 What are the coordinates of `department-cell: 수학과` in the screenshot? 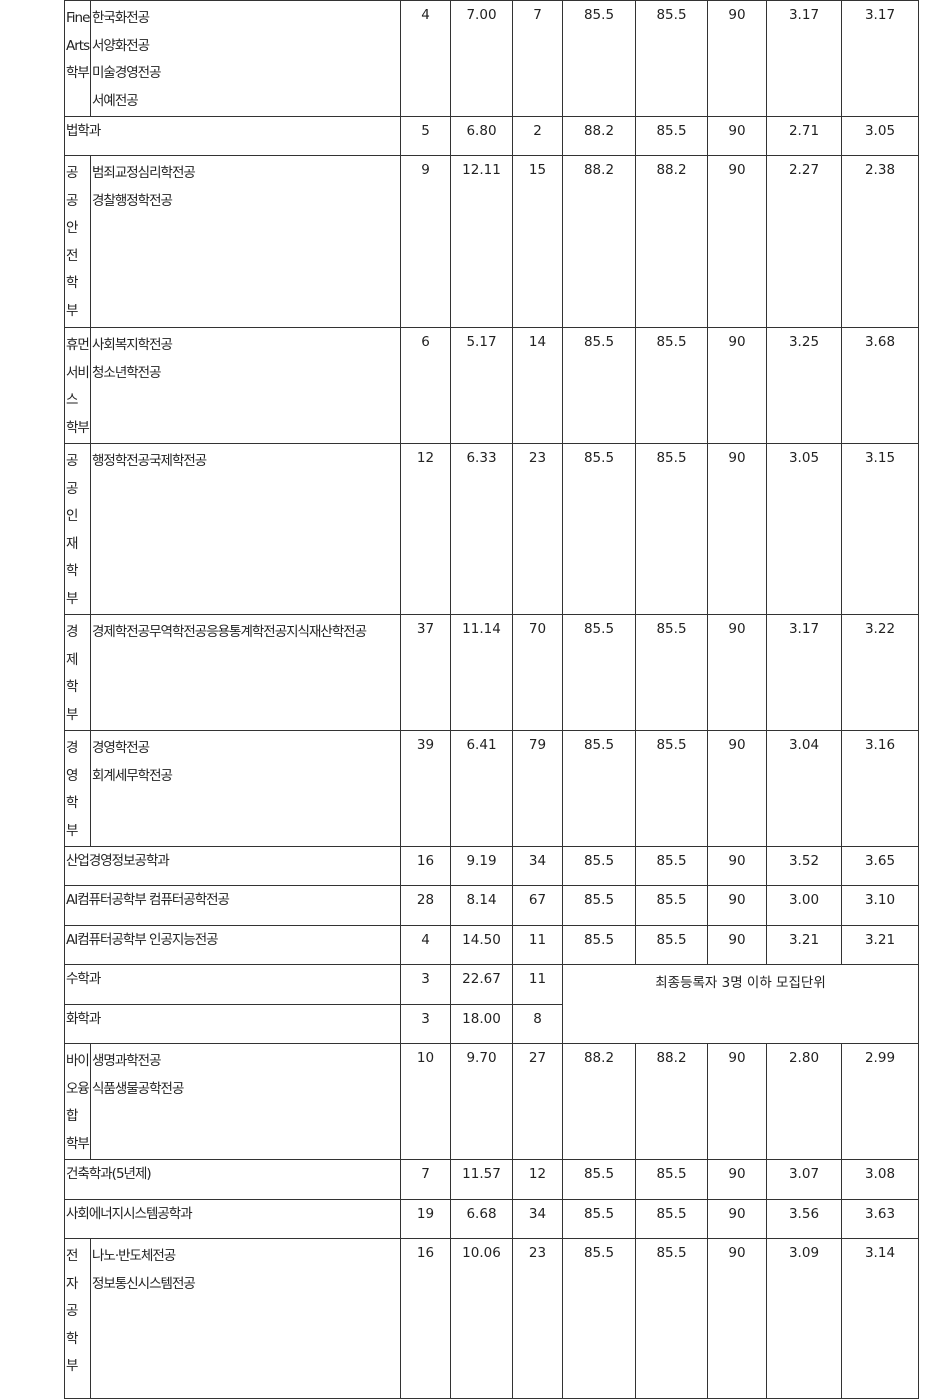 It's located at (232, 984).